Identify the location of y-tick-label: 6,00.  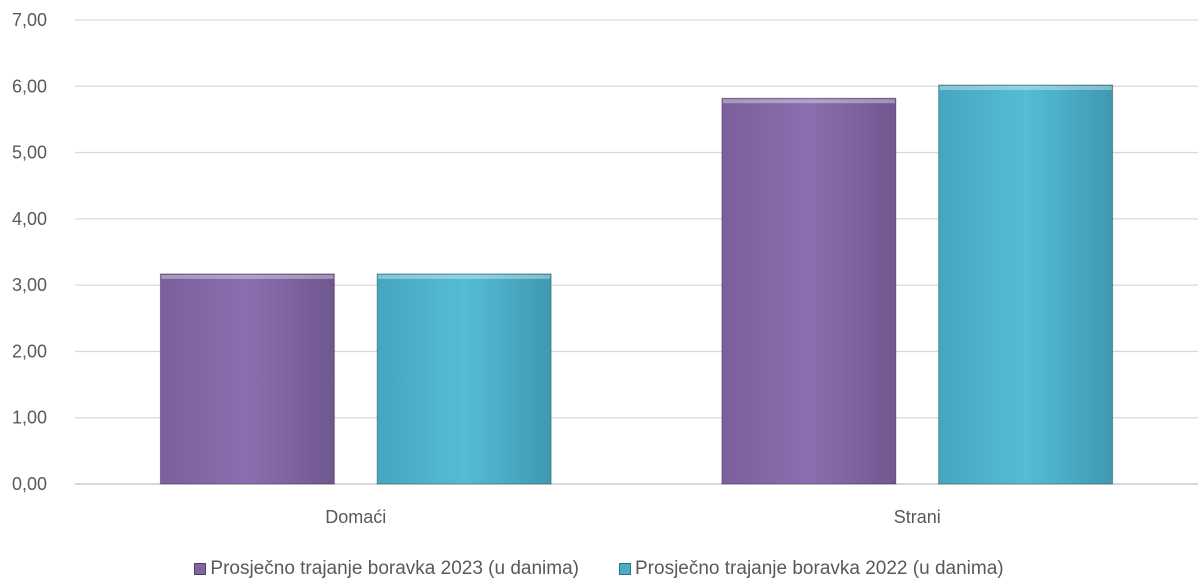
(29, 86).